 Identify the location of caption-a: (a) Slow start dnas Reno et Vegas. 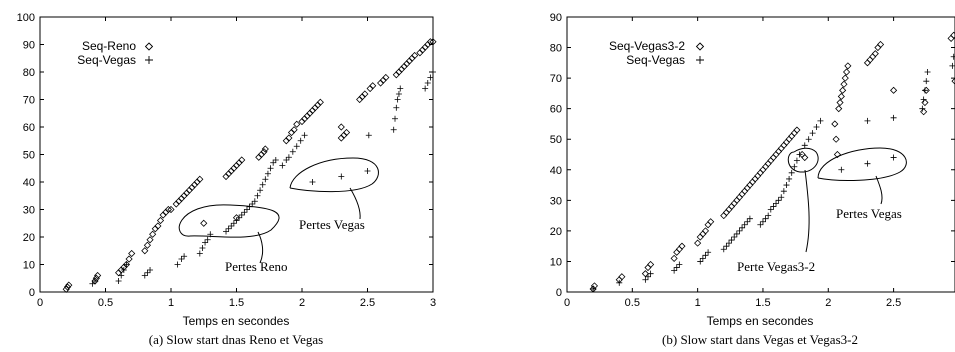
(236, 339).